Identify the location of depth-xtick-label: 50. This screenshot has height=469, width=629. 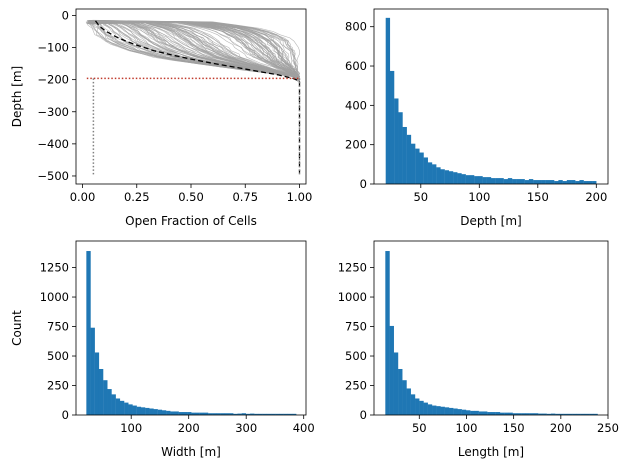
(420, 197).